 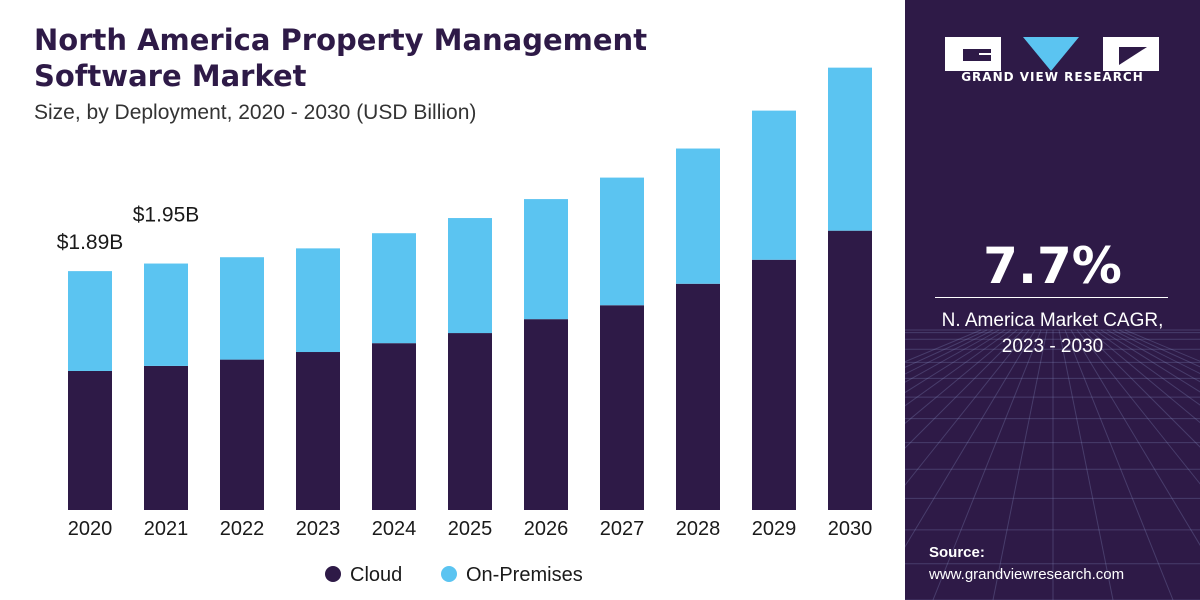 I want to click on x-tick-label: 2030, so click(x=850, y=529).